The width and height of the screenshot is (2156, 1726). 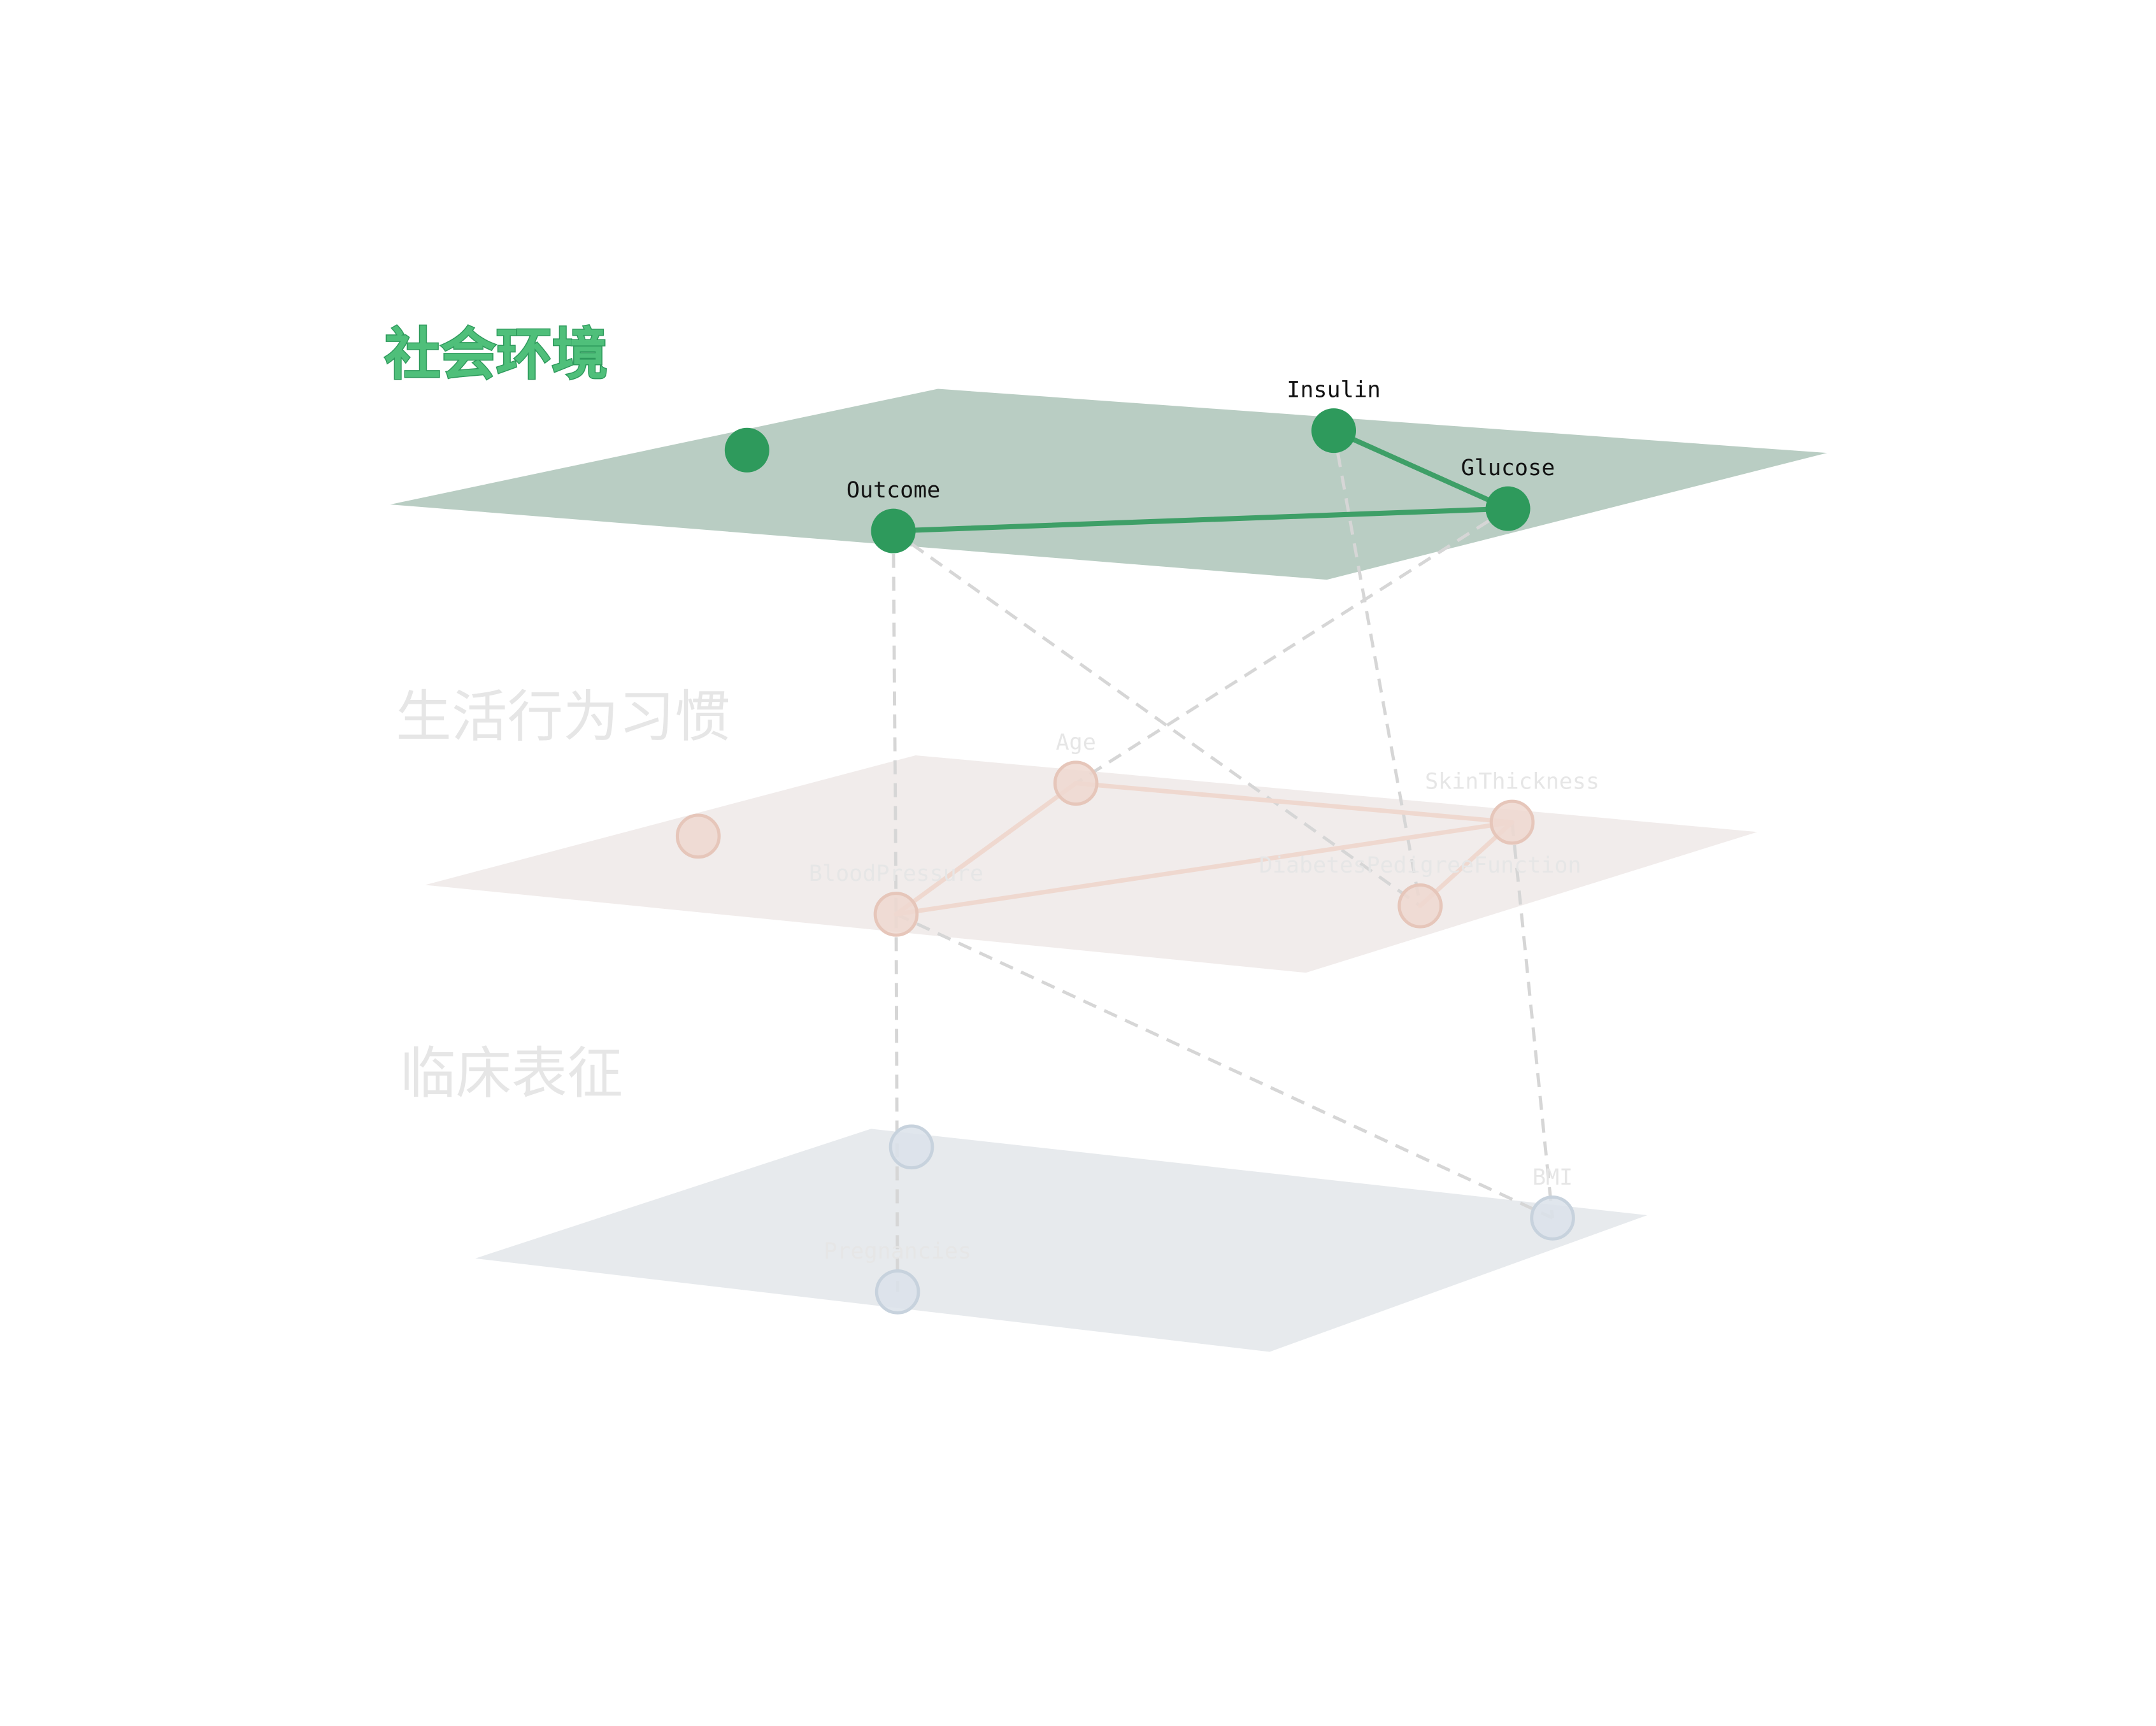 What do you see at coordinates (1292, 646) in the screenshot?
I see `interlayer-edge-glucose-age` at bounding box center [1292, 646].